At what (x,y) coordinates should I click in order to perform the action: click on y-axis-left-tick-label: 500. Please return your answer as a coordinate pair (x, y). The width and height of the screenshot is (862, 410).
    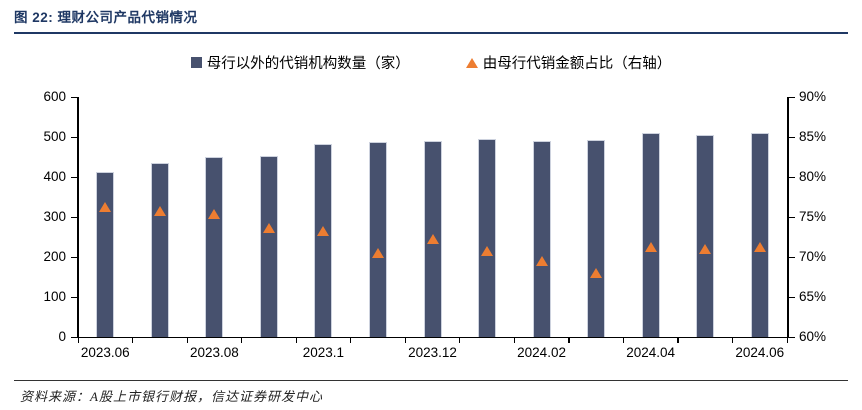
    Looking at the image, I should click on (54, 136).